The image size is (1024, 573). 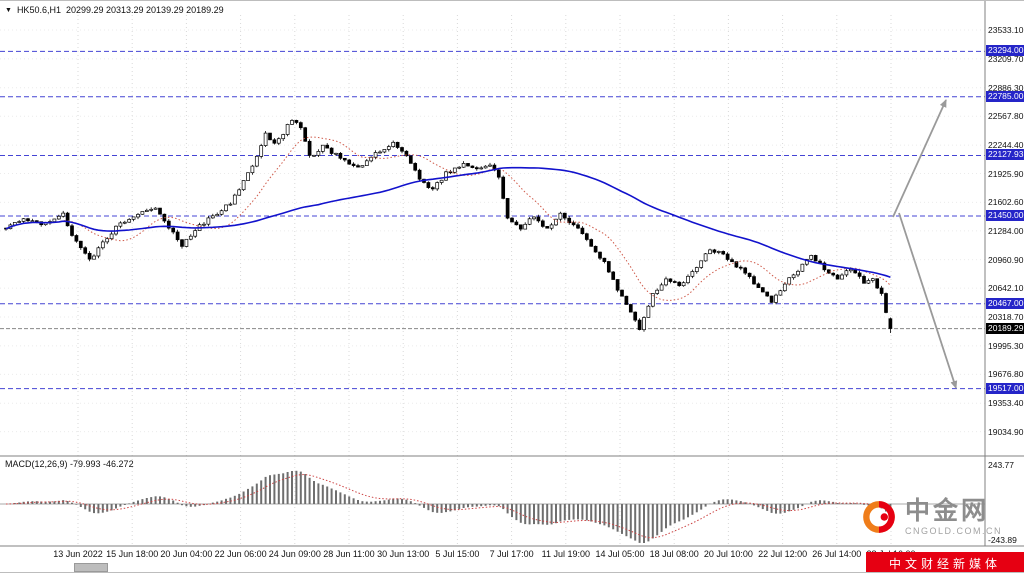 What do you see at coordinates (403, 554) in the screenshot?
I see `time-axis-label: 30 Jun 13:00` at bounding box center [403, 554].